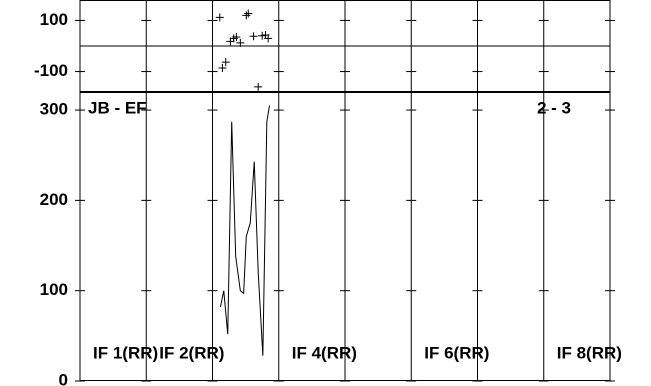  I want to click on if-label: IF 8(RR), so click(589, 352).